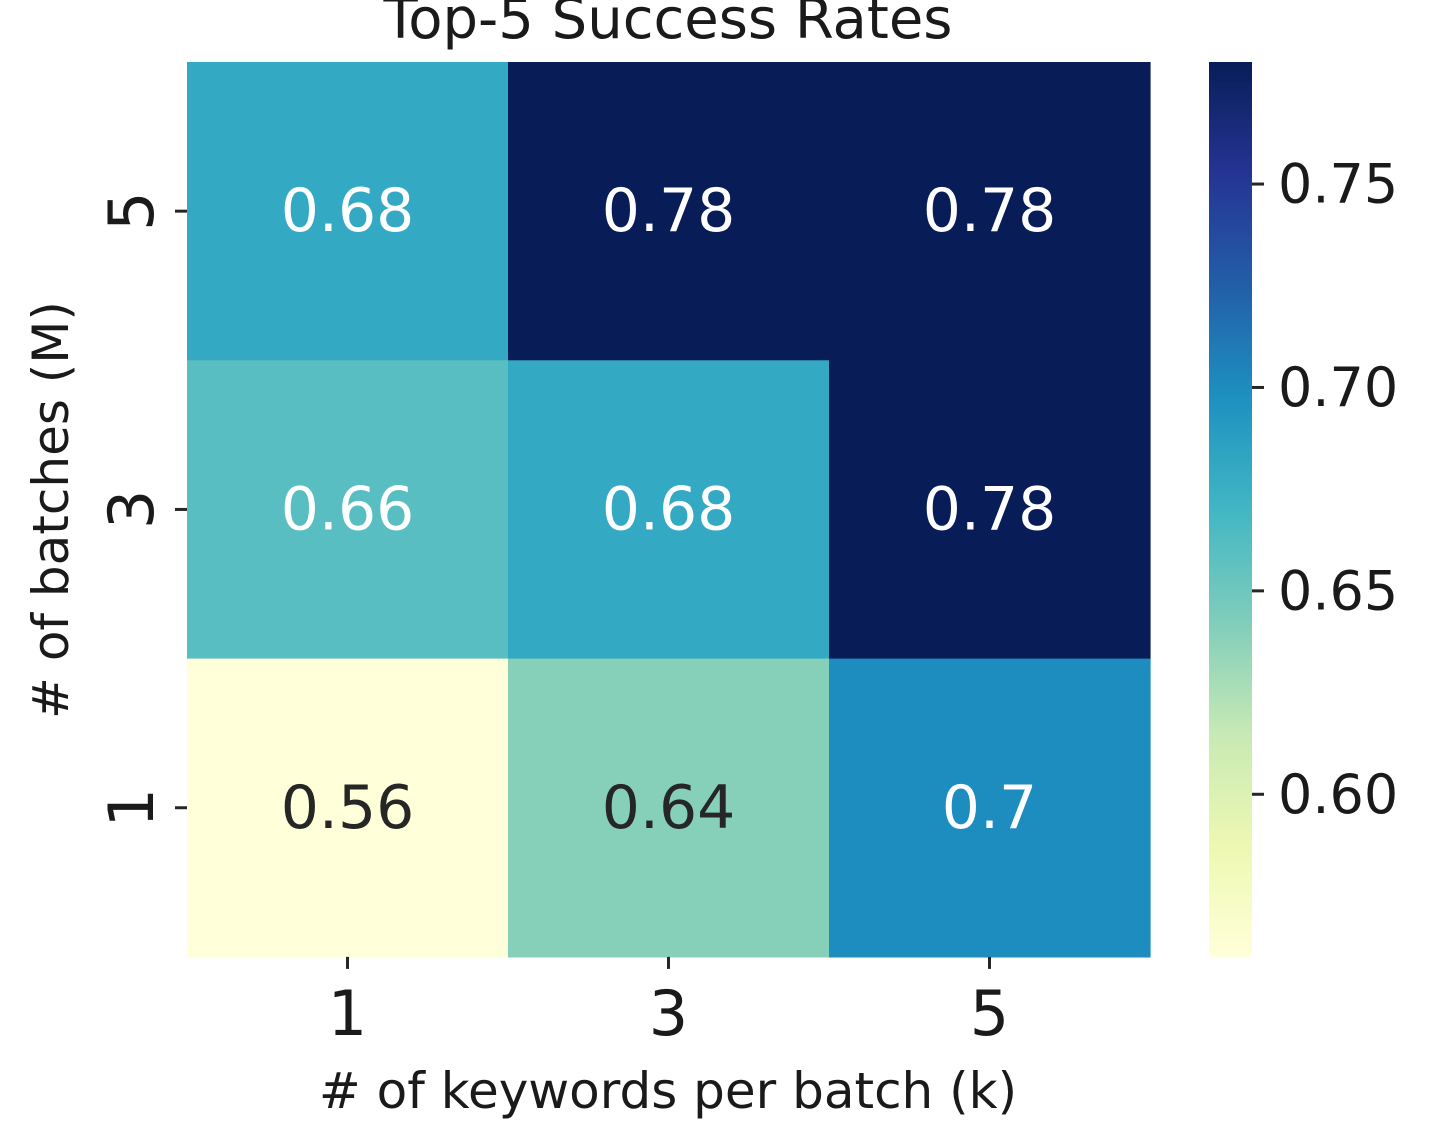 Image resolution: width=1435 pixels, height=1144 pixels. What do you see at coordinates (989, 1013) in the screenshot?
I see `x-tick-label: 5` at bounding box center [989, 1013].